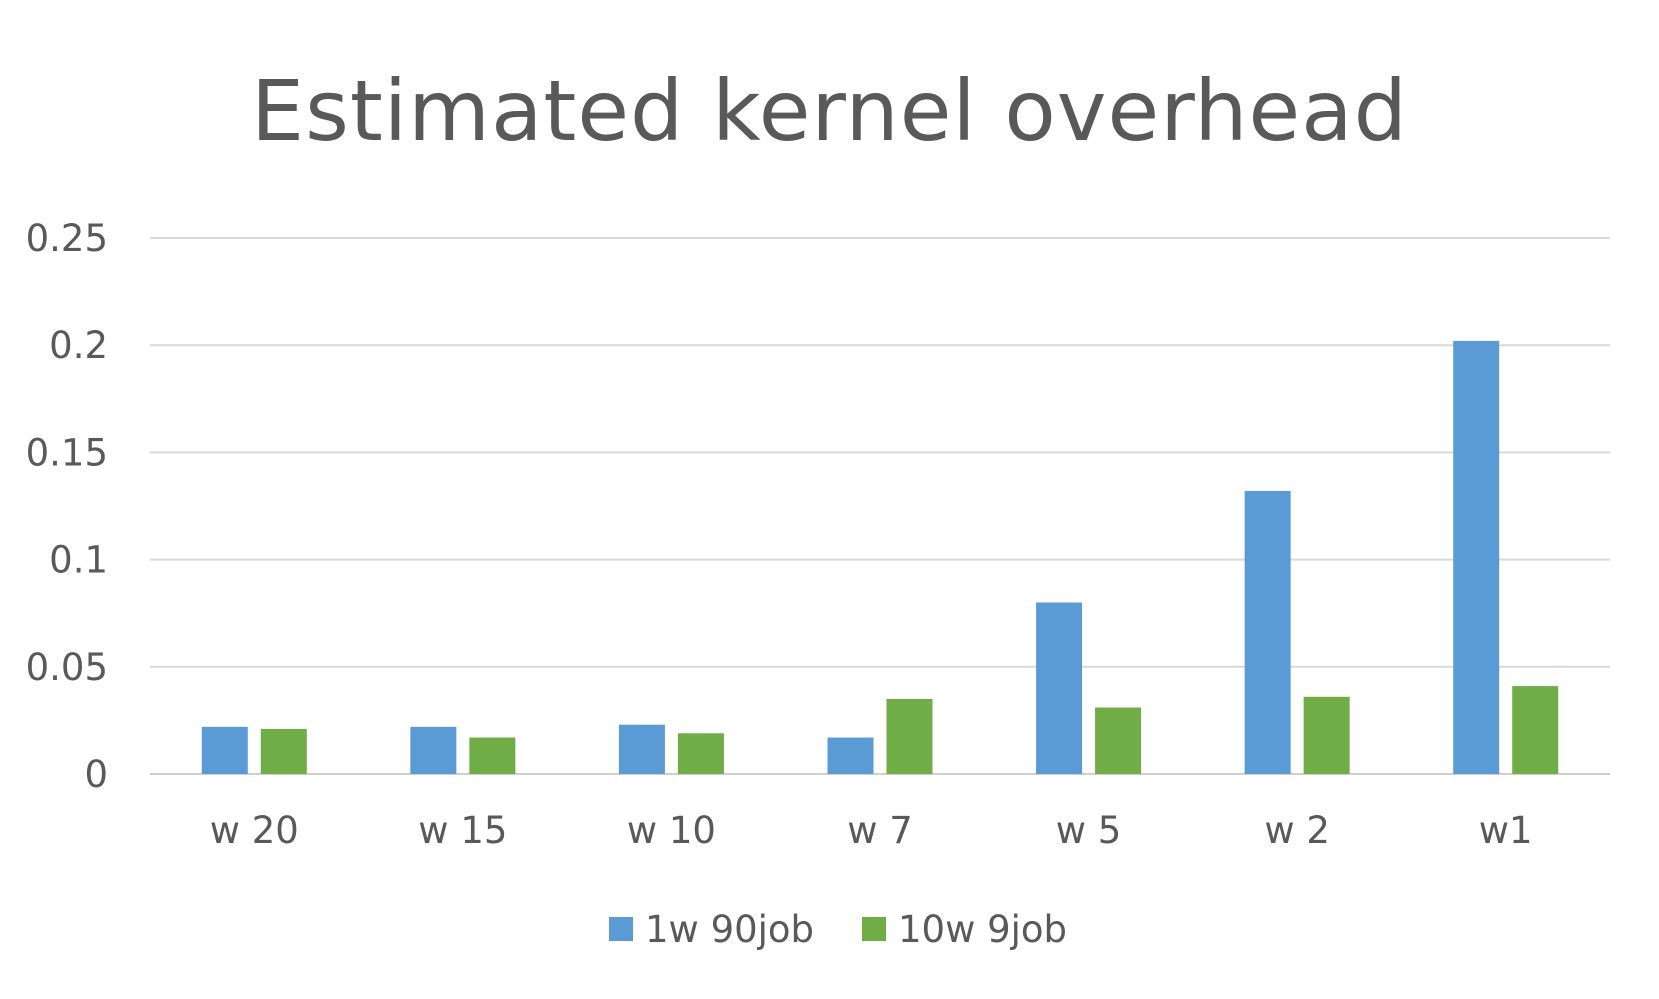 Image resolution: width=1659 pixels, height=999 pixels. What do you see at coordinates (67, 667) in the screenshot?
I see `y-tick-label: 0.05` at bounding box center [67, 667].